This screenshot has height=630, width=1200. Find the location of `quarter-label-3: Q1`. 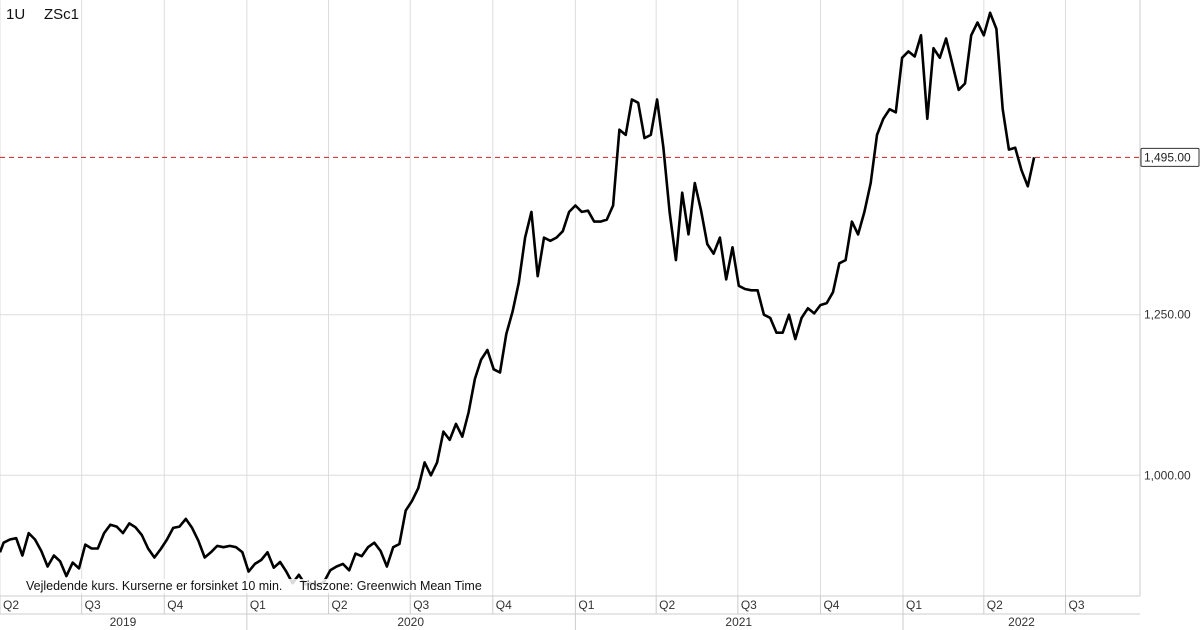

quarter-label-3: Q1 is located at coordinates (258, 605).